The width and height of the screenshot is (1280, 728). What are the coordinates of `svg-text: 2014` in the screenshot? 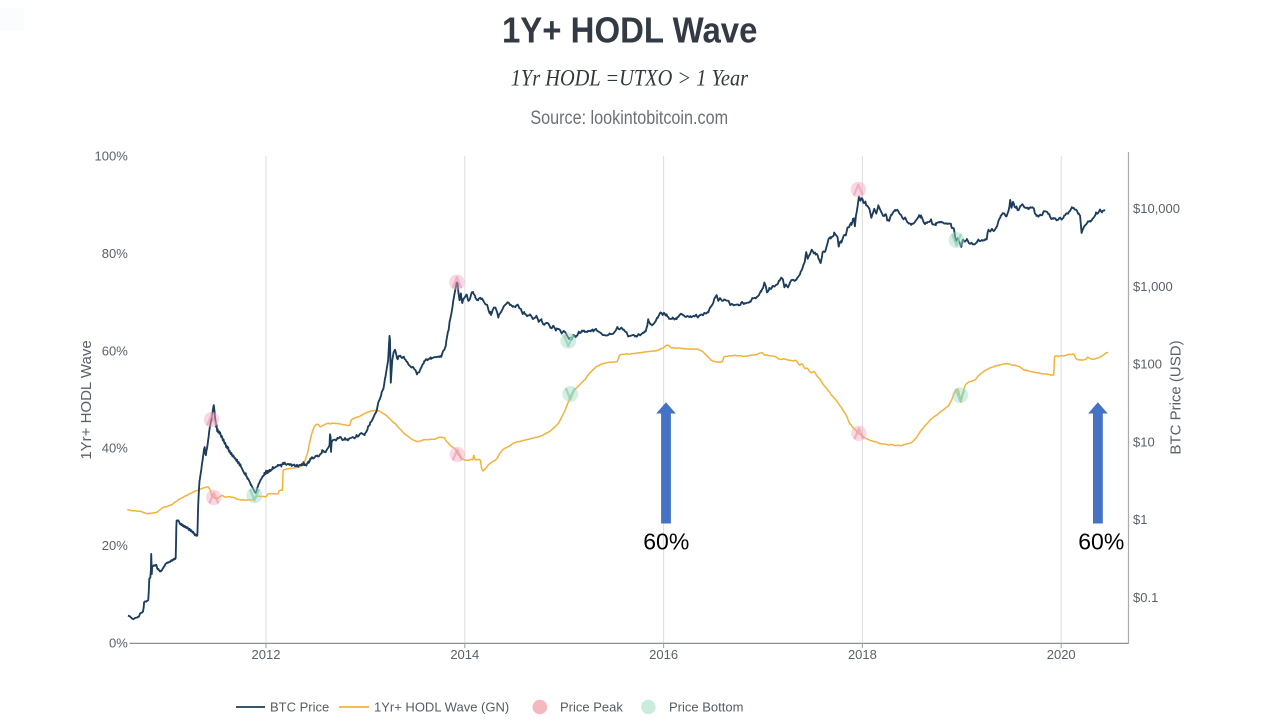 It's located at (464, 654).